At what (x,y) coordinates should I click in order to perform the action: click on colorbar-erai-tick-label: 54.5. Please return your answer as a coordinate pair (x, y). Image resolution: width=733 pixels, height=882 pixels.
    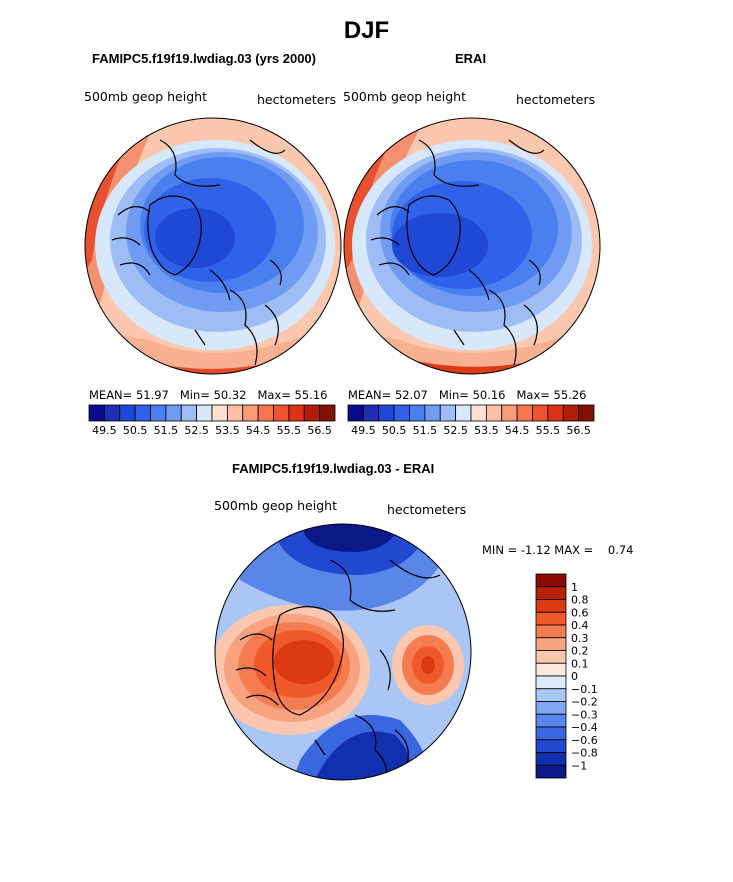
    Looking at the image, I should click on (517, 430).